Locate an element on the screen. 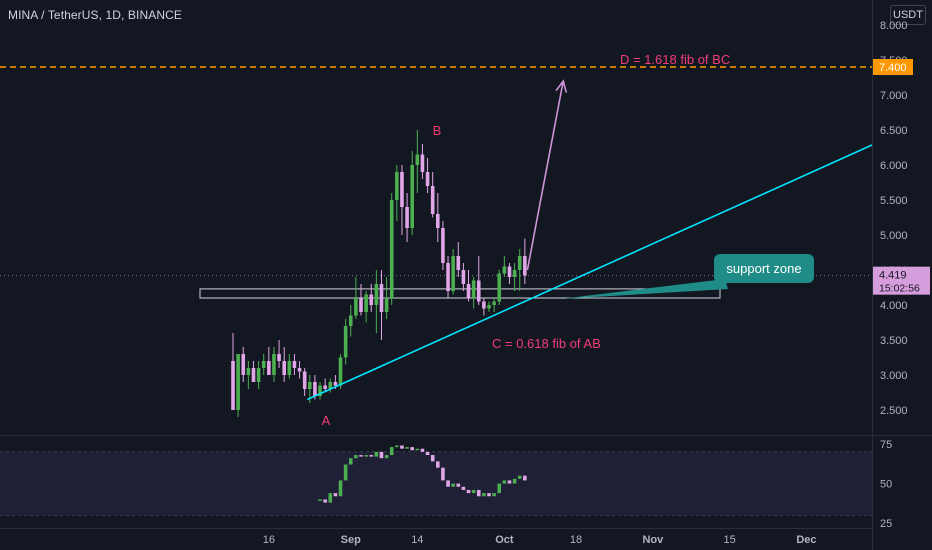 This screenshot has height=550, width=932. target-price-badge is located at coordinates (893, 67).